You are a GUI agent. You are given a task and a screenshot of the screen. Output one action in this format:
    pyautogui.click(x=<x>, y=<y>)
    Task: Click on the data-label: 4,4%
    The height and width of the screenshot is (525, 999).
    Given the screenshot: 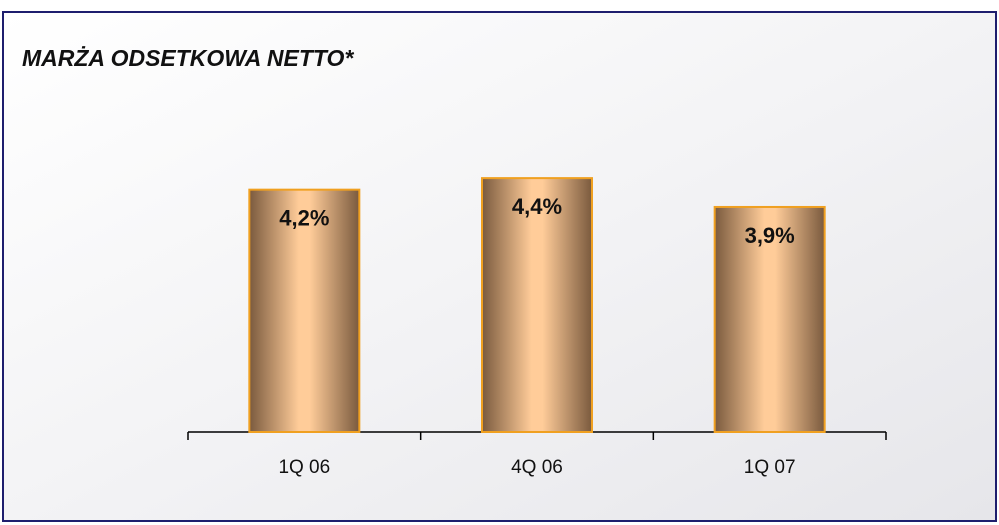 What is the action you would take?
    pyautogui.click(x=537, y=206)
    